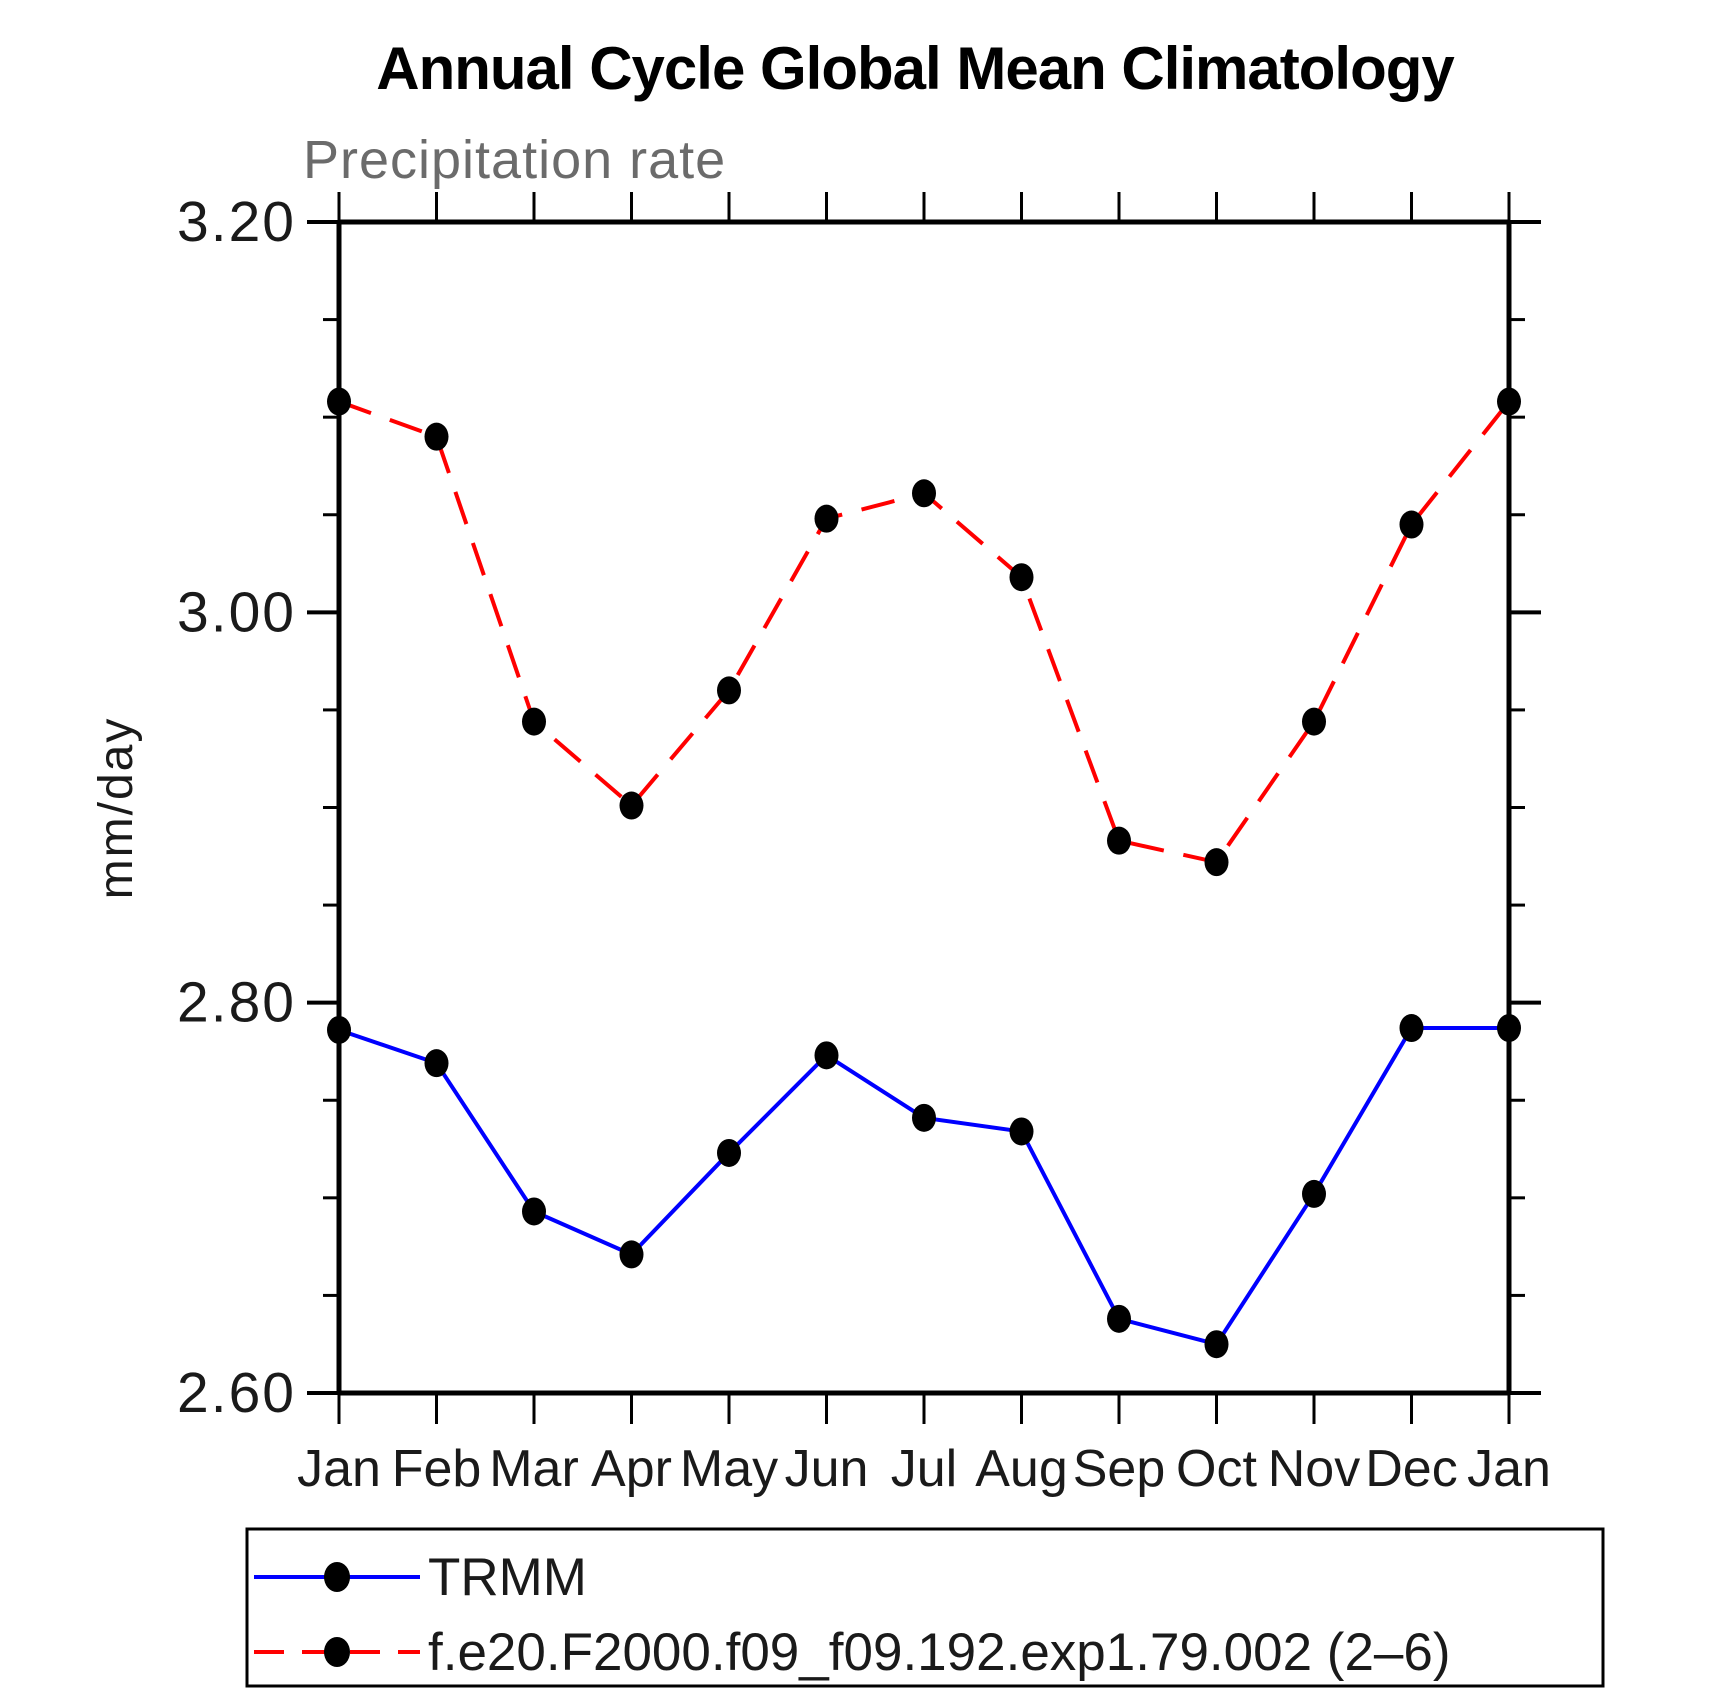 The height and width of the screenshot is (1691, 1710). I want to click on y-tick-label: 2.80, so click(236, 1003).